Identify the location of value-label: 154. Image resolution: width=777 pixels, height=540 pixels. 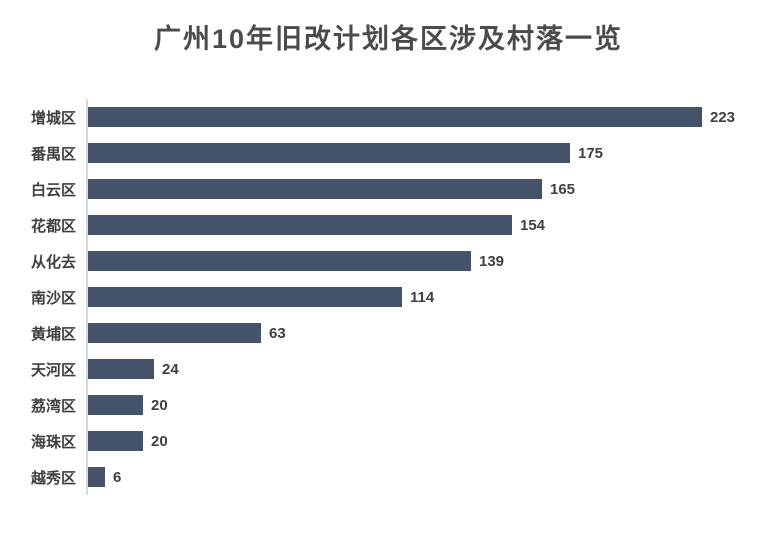
(533, 225).